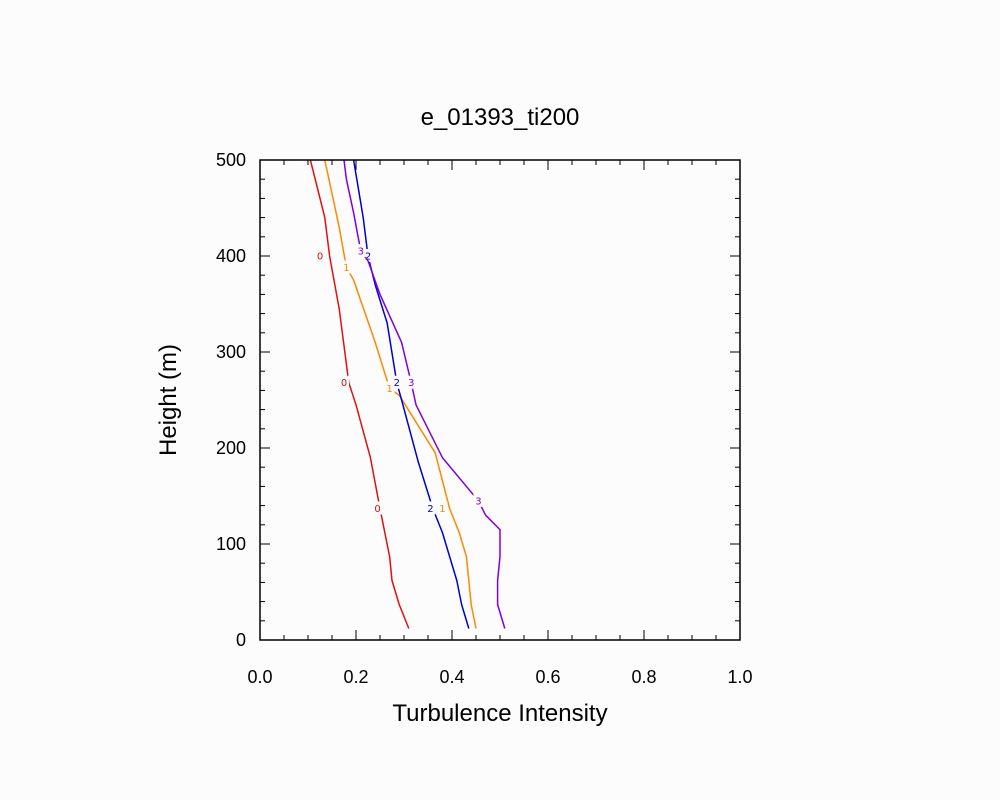 The width and height of the screenshot is (1000, 800). Describe the element at coordinates (547, 677) in the screenshot. I see `x-tick-label: 0.6` at that location.